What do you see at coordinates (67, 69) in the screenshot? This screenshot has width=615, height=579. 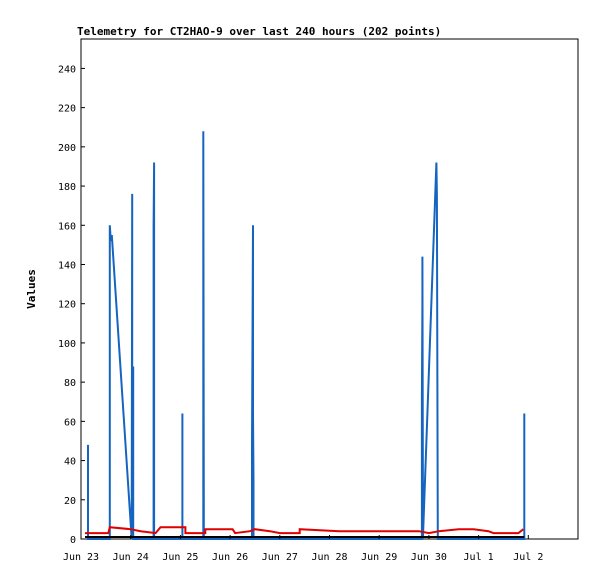 I see `y-tick-label: 240` at bounding box center [67, 69].